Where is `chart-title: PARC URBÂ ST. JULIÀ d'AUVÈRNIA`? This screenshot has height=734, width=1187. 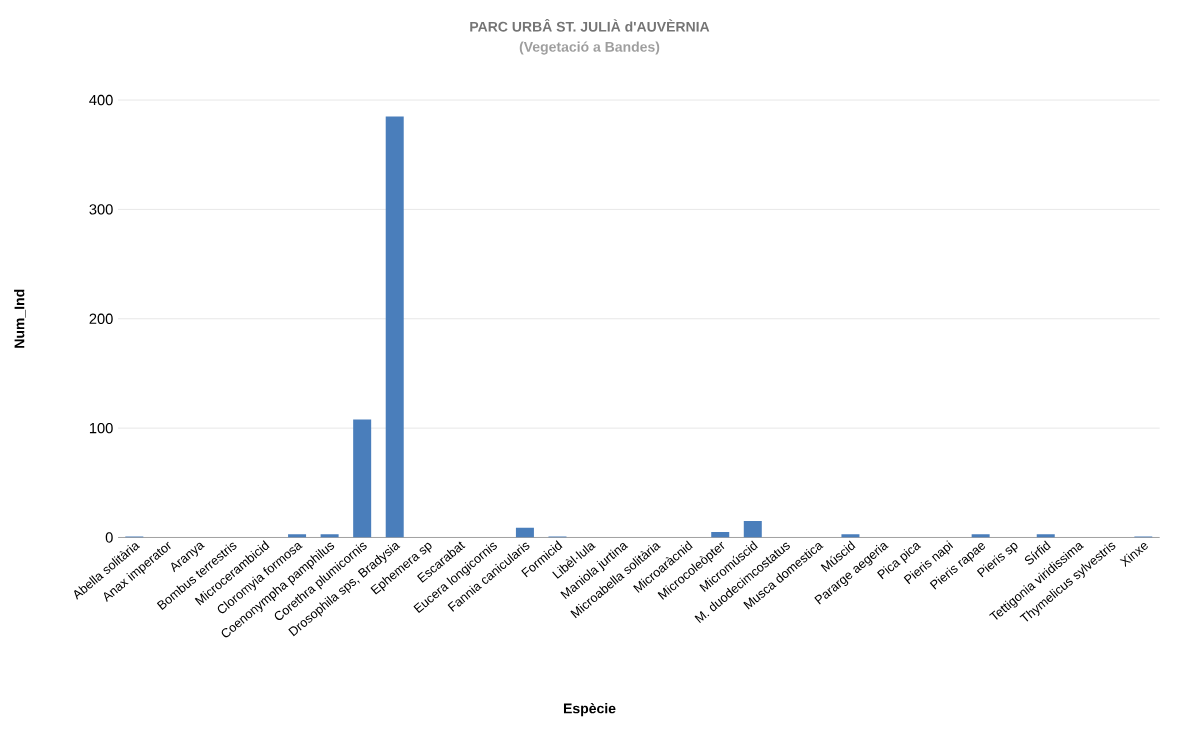
chart-title: PARC URBÂ ST. JULIÀ d'AUVÈRNIA is located at coordinates (590, 25).